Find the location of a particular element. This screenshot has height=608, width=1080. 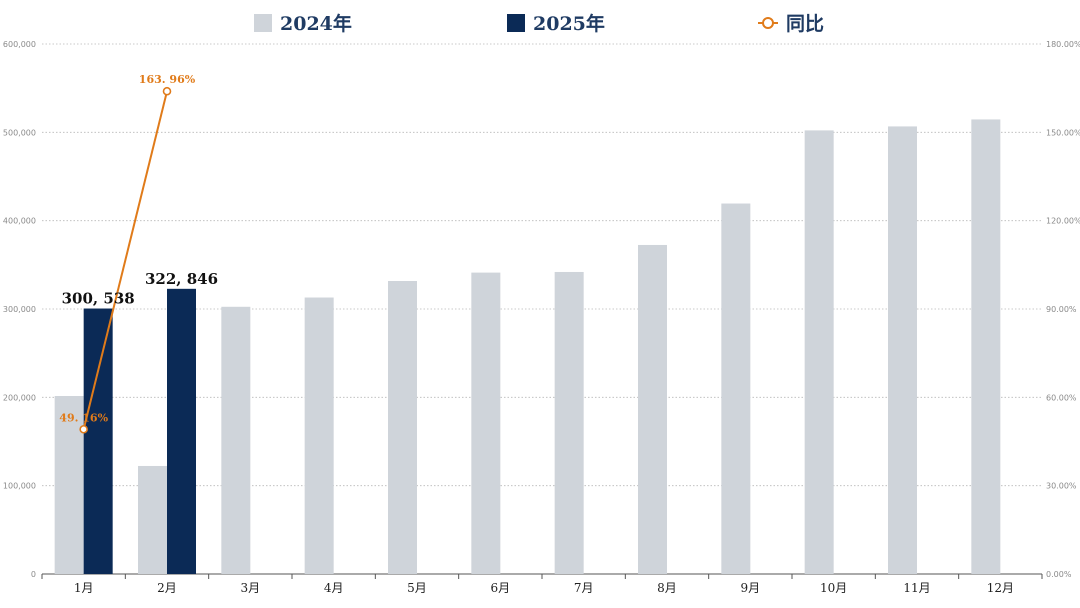

y-right-tick-label: 90.00% is located at coordinates (1061, 309).